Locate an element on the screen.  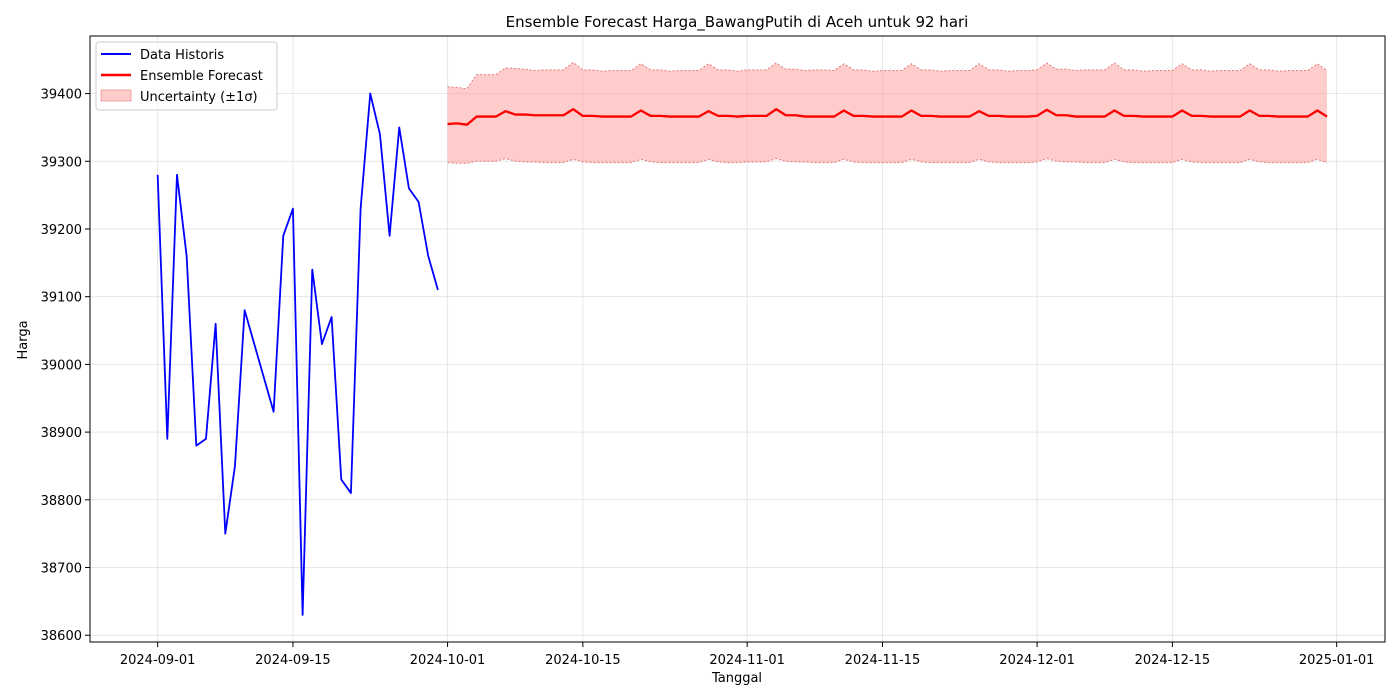
legend-swatch-uncertainty is located at coordinates (116, 95).